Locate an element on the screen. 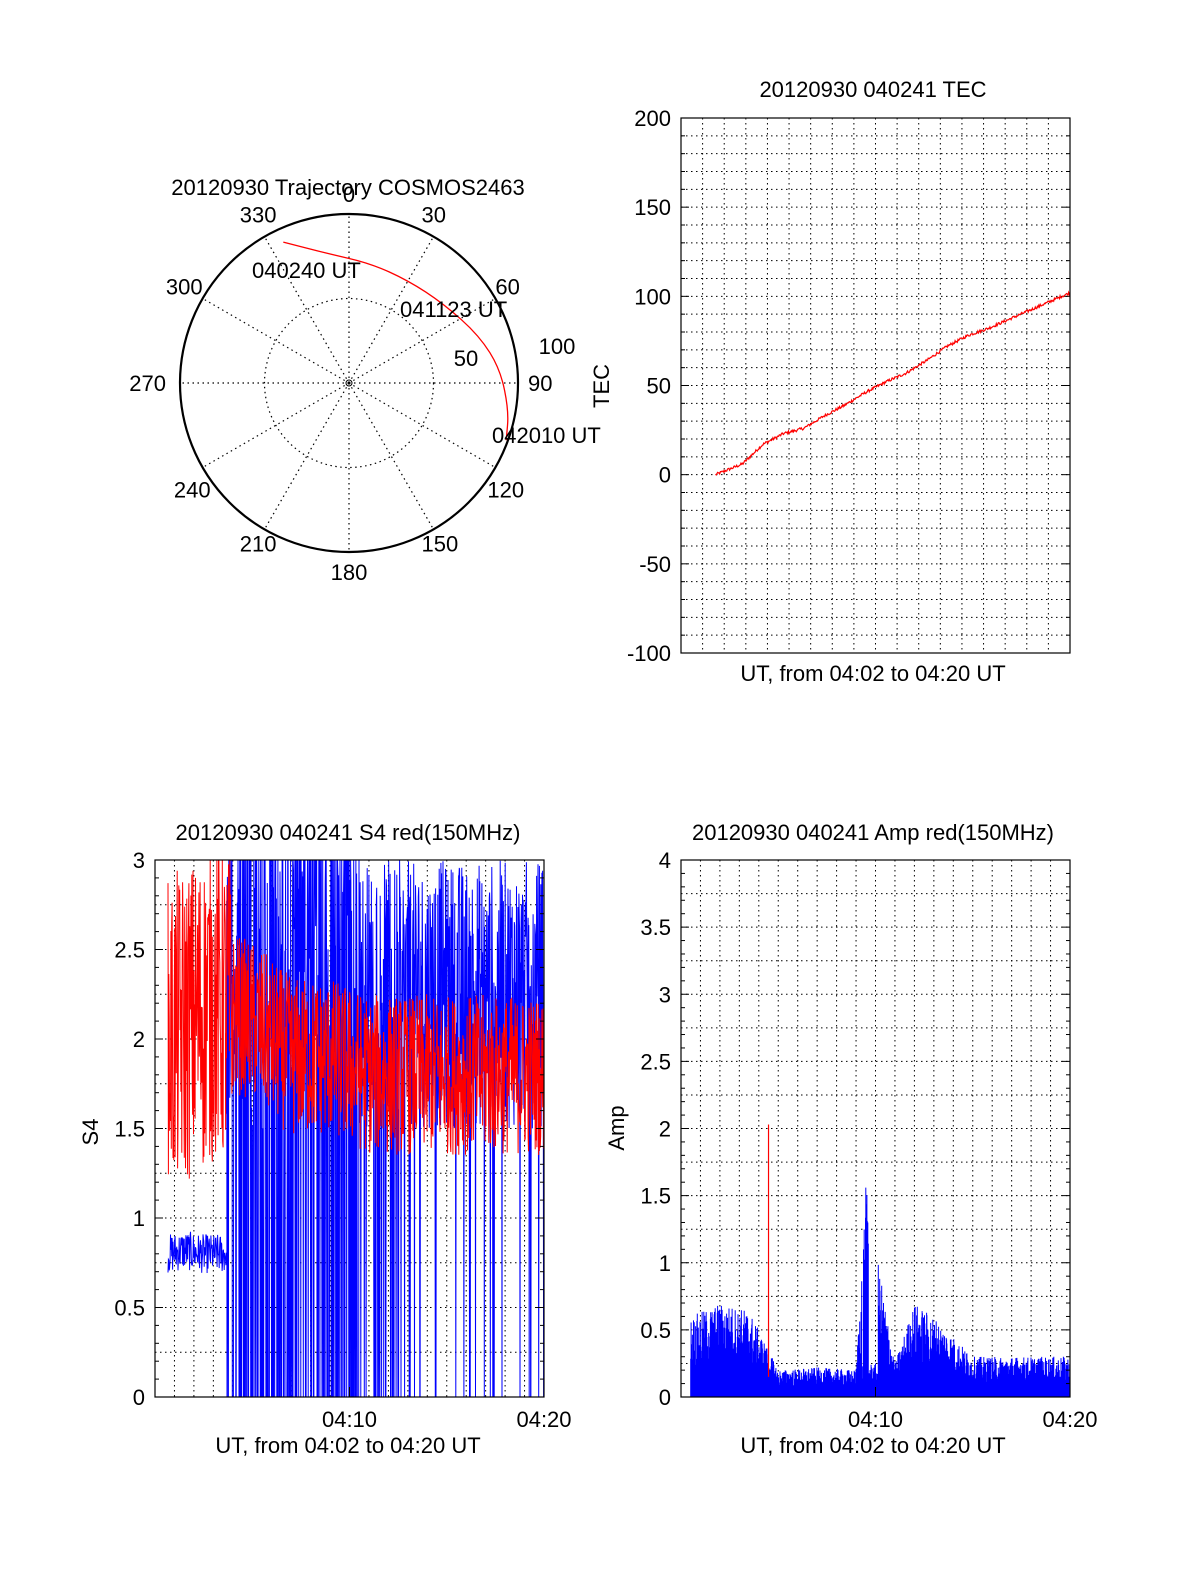  polar-title: 20120930 Trajectory COSMOS2463 is located at coordinates (347, 187).